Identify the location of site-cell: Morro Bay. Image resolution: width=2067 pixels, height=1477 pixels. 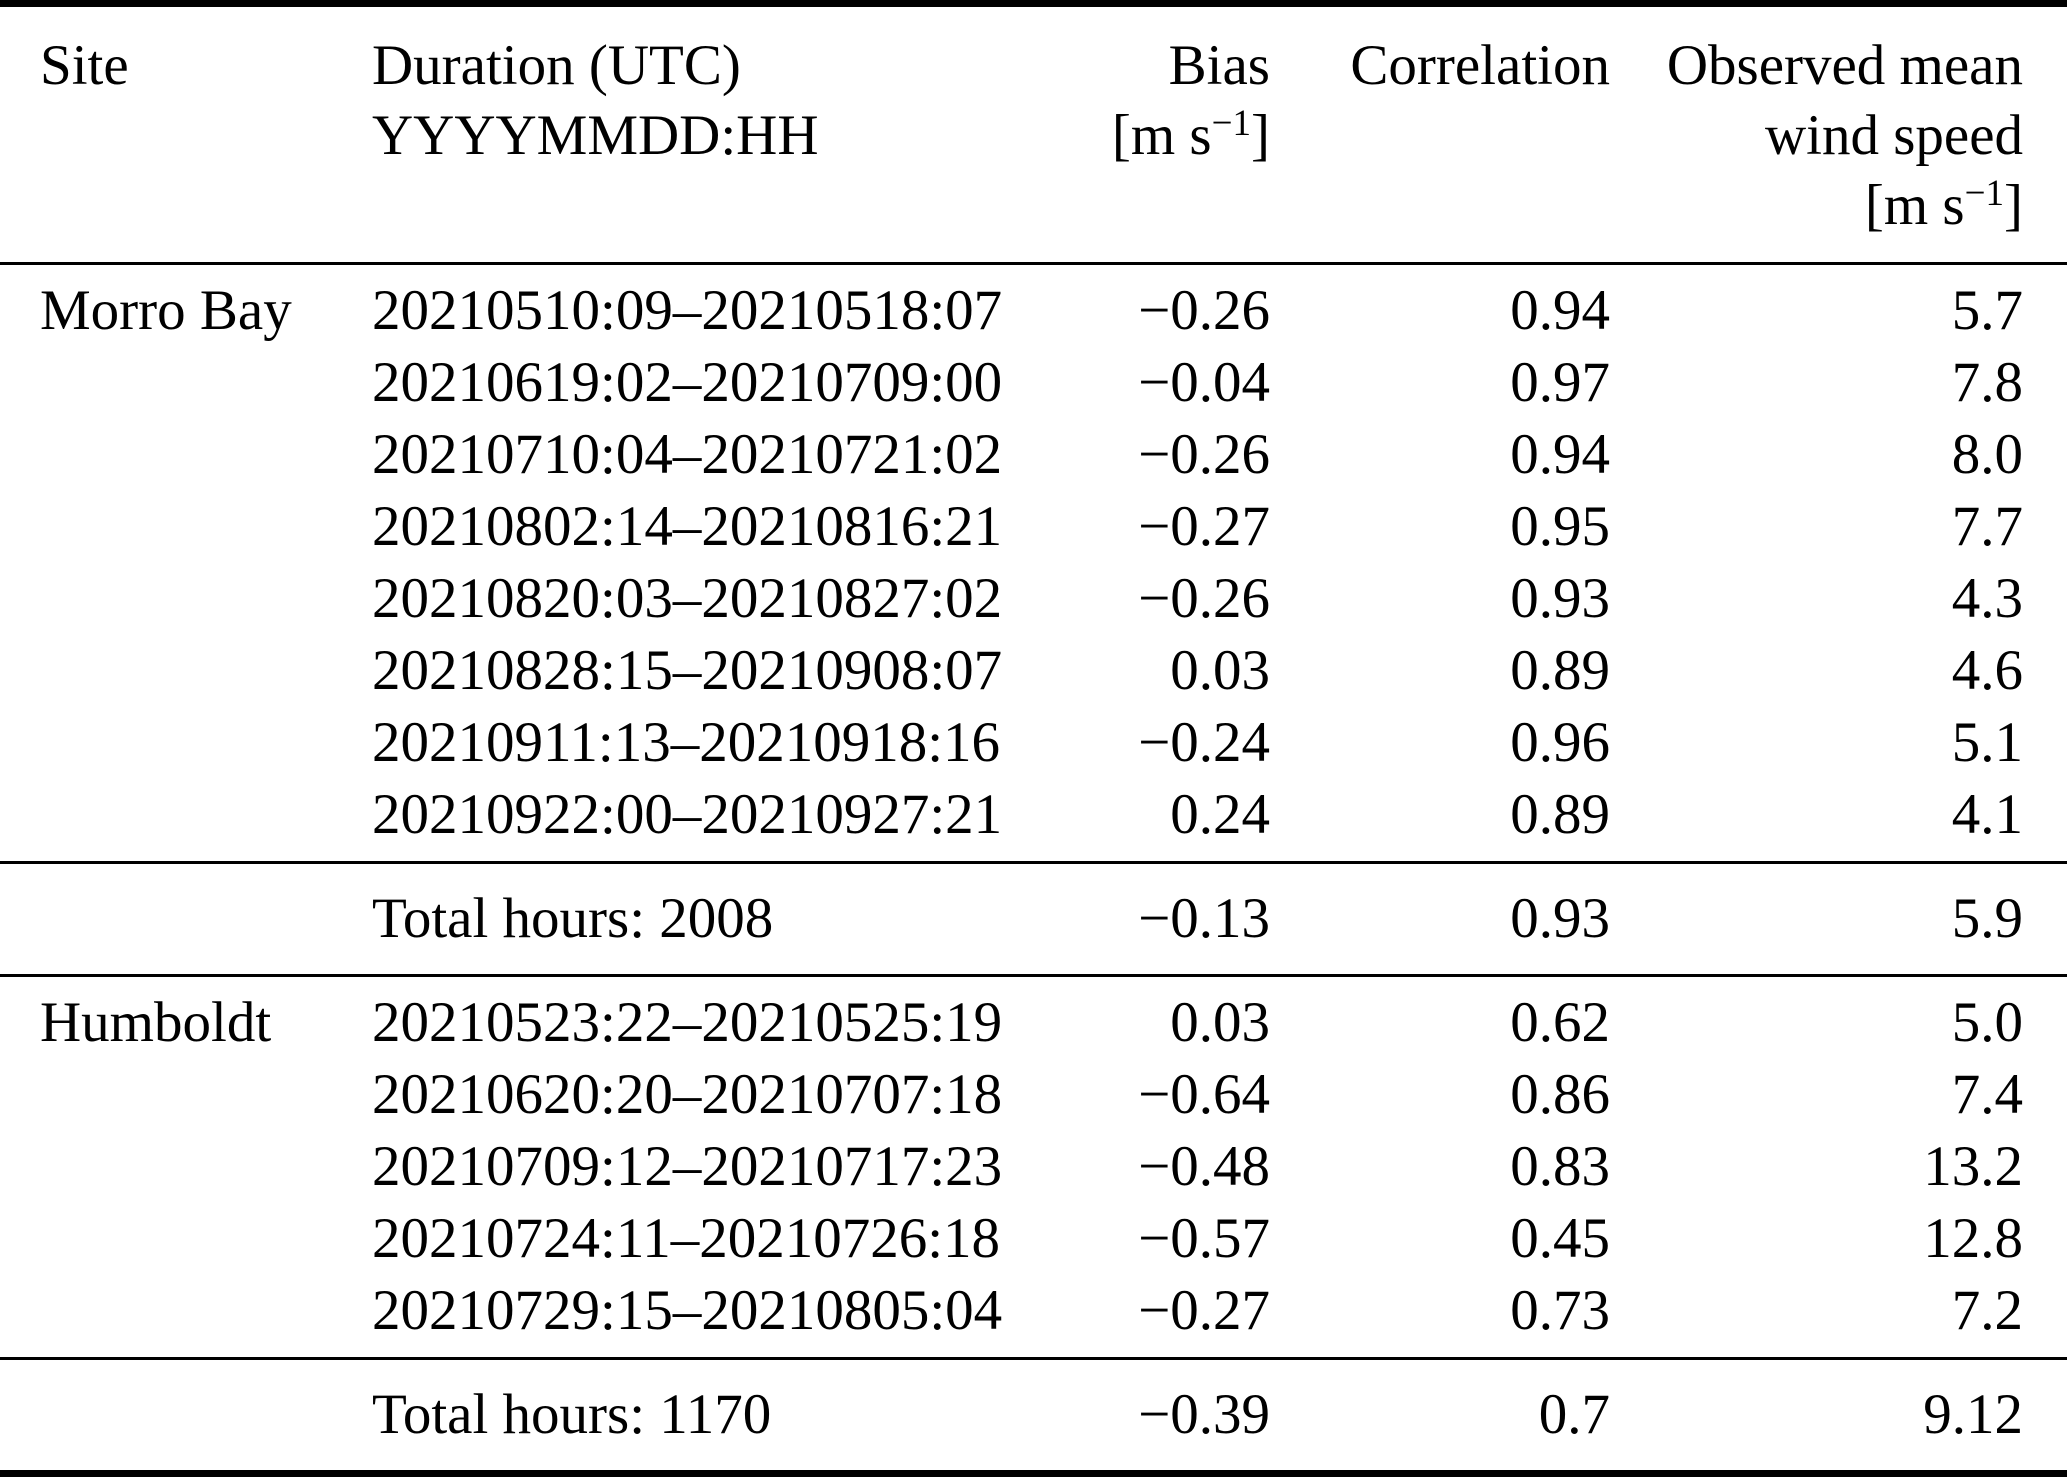
(166, 310).